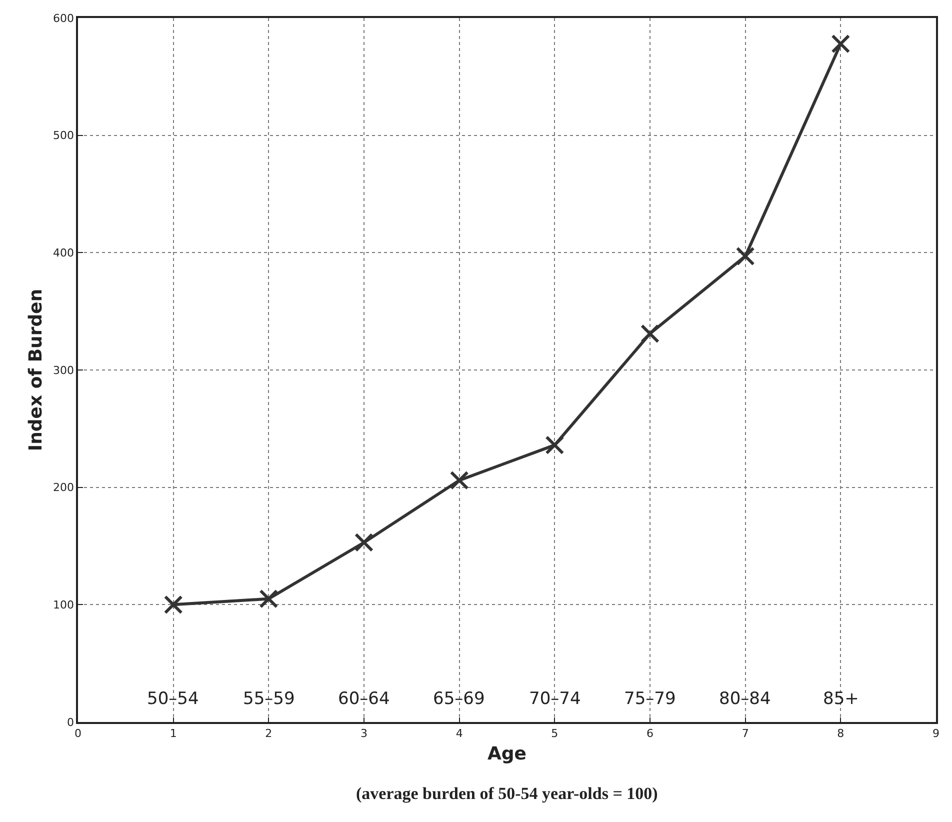  What do you see at coordinates (70, 722) in the screenshot?
I see `y-tick-label: 0` at bounding box center [70, 722].